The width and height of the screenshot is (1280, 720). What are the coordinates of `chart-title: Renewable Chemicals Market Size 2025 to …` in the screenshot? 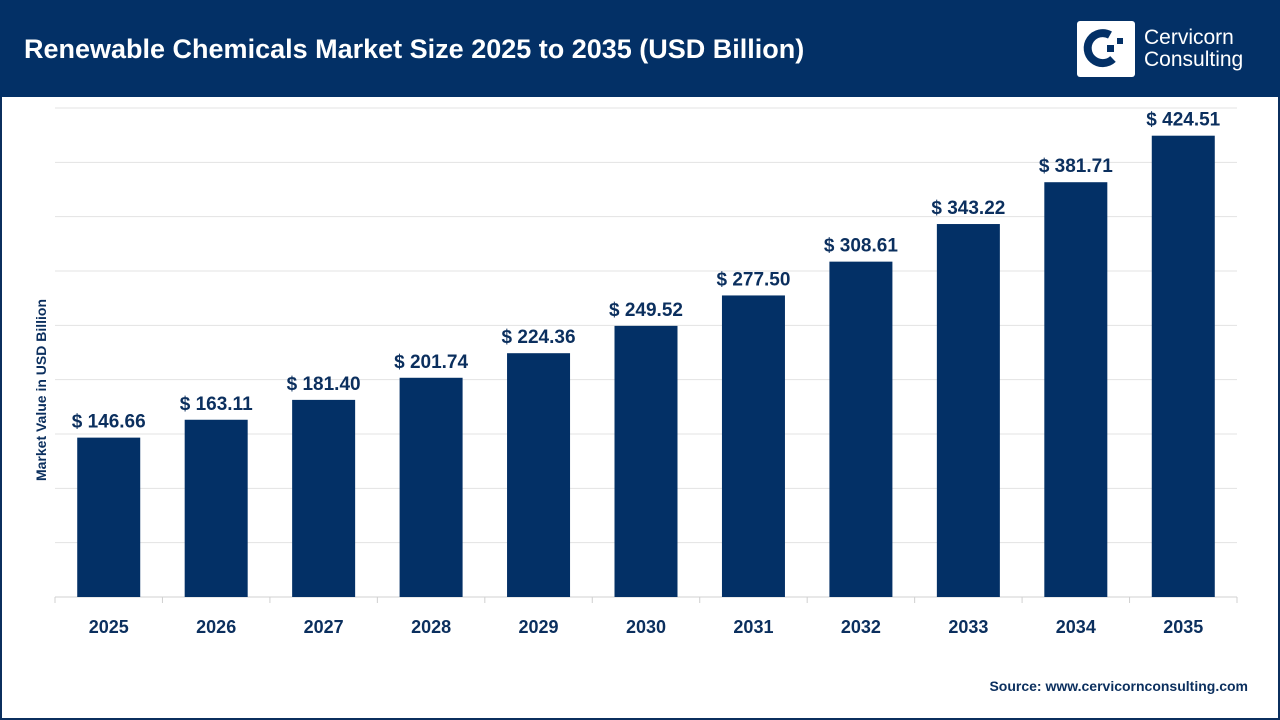 It's located at (414, 49).